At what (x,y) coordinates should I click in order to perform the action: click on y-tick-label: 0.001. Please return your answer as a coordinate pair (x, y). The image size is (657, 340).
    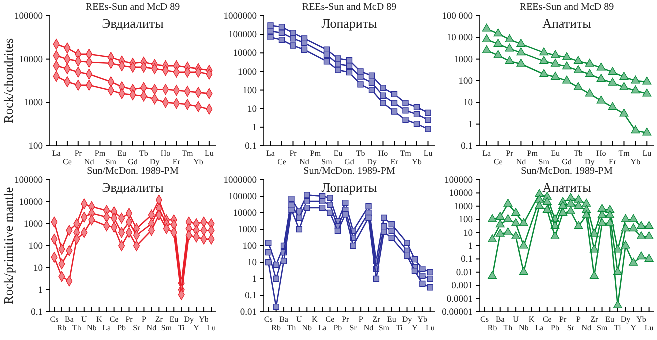
    Looking at the image, I should click on (463, 287).